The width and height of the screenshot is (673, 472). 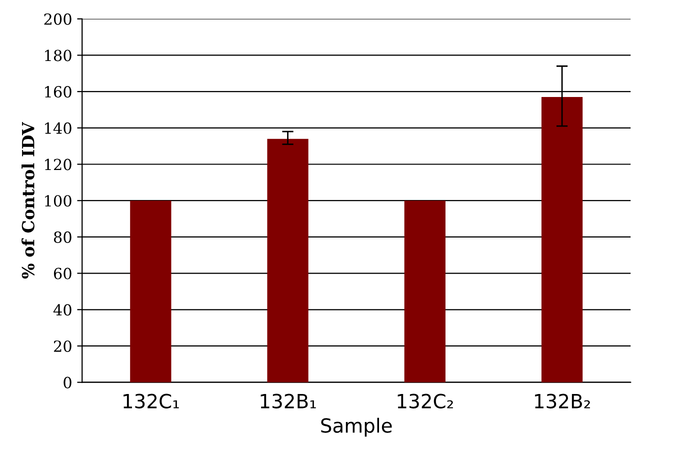 What do you see at coordinates (62, 310) in the screenshot?
I see `y-tick-label: 40` at bounding box center [62, 310].